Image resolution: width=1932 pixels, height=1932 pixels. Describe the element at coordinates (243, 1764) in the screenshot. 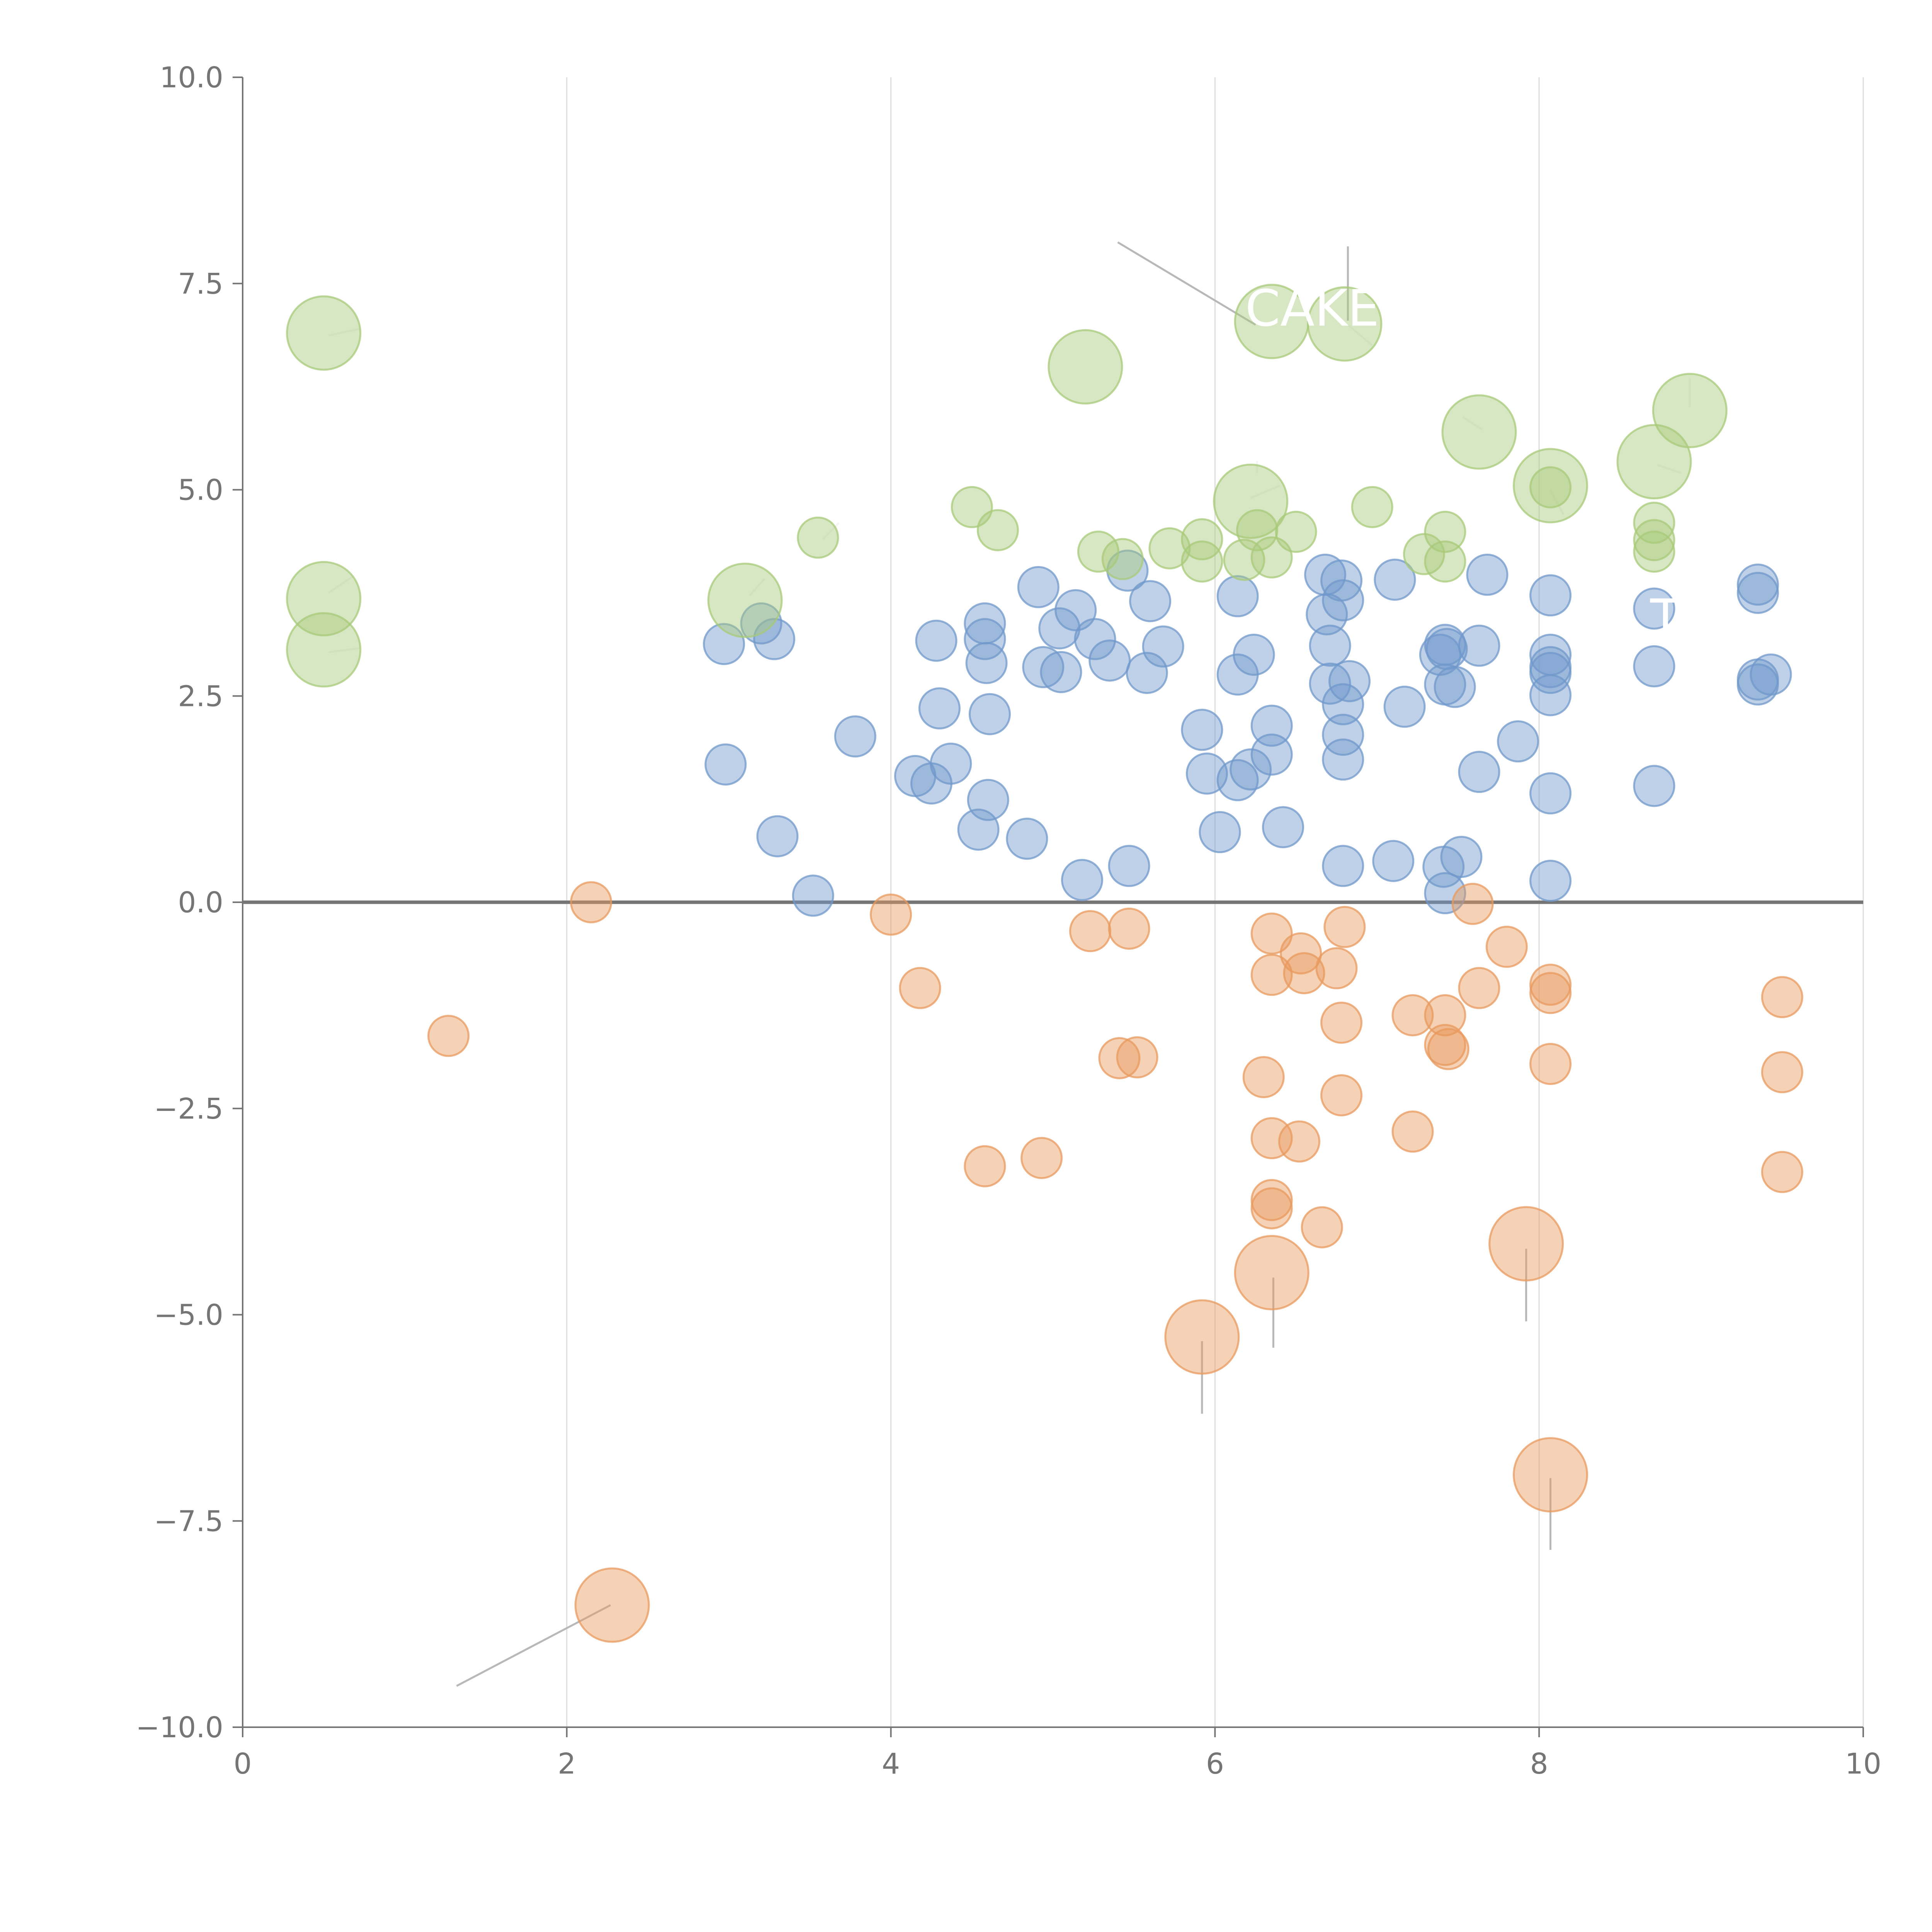

I see `x-tick-label: 0` at that location.